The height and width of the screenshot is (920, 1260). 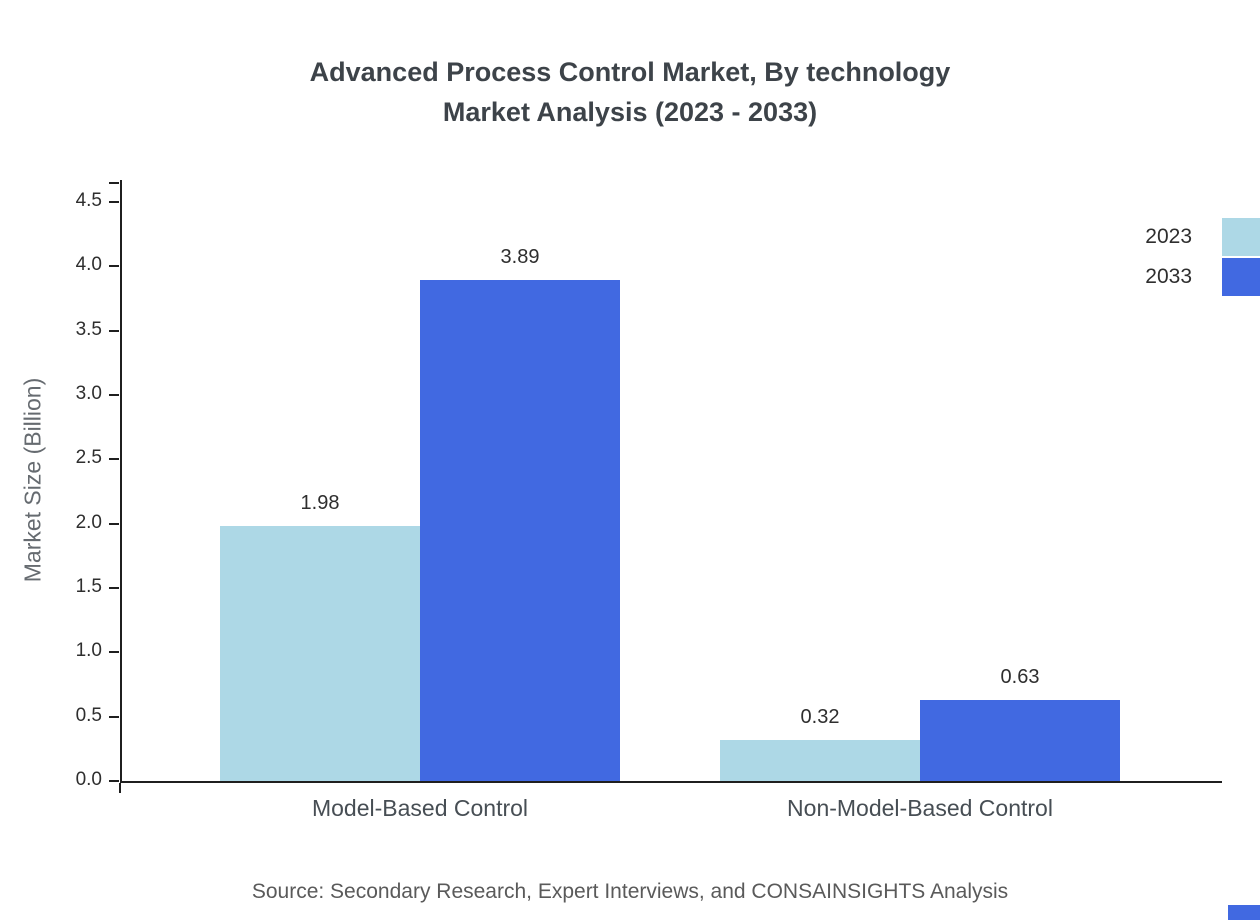 I want to click on y-tick-4.0, so click(x=114, y=266).